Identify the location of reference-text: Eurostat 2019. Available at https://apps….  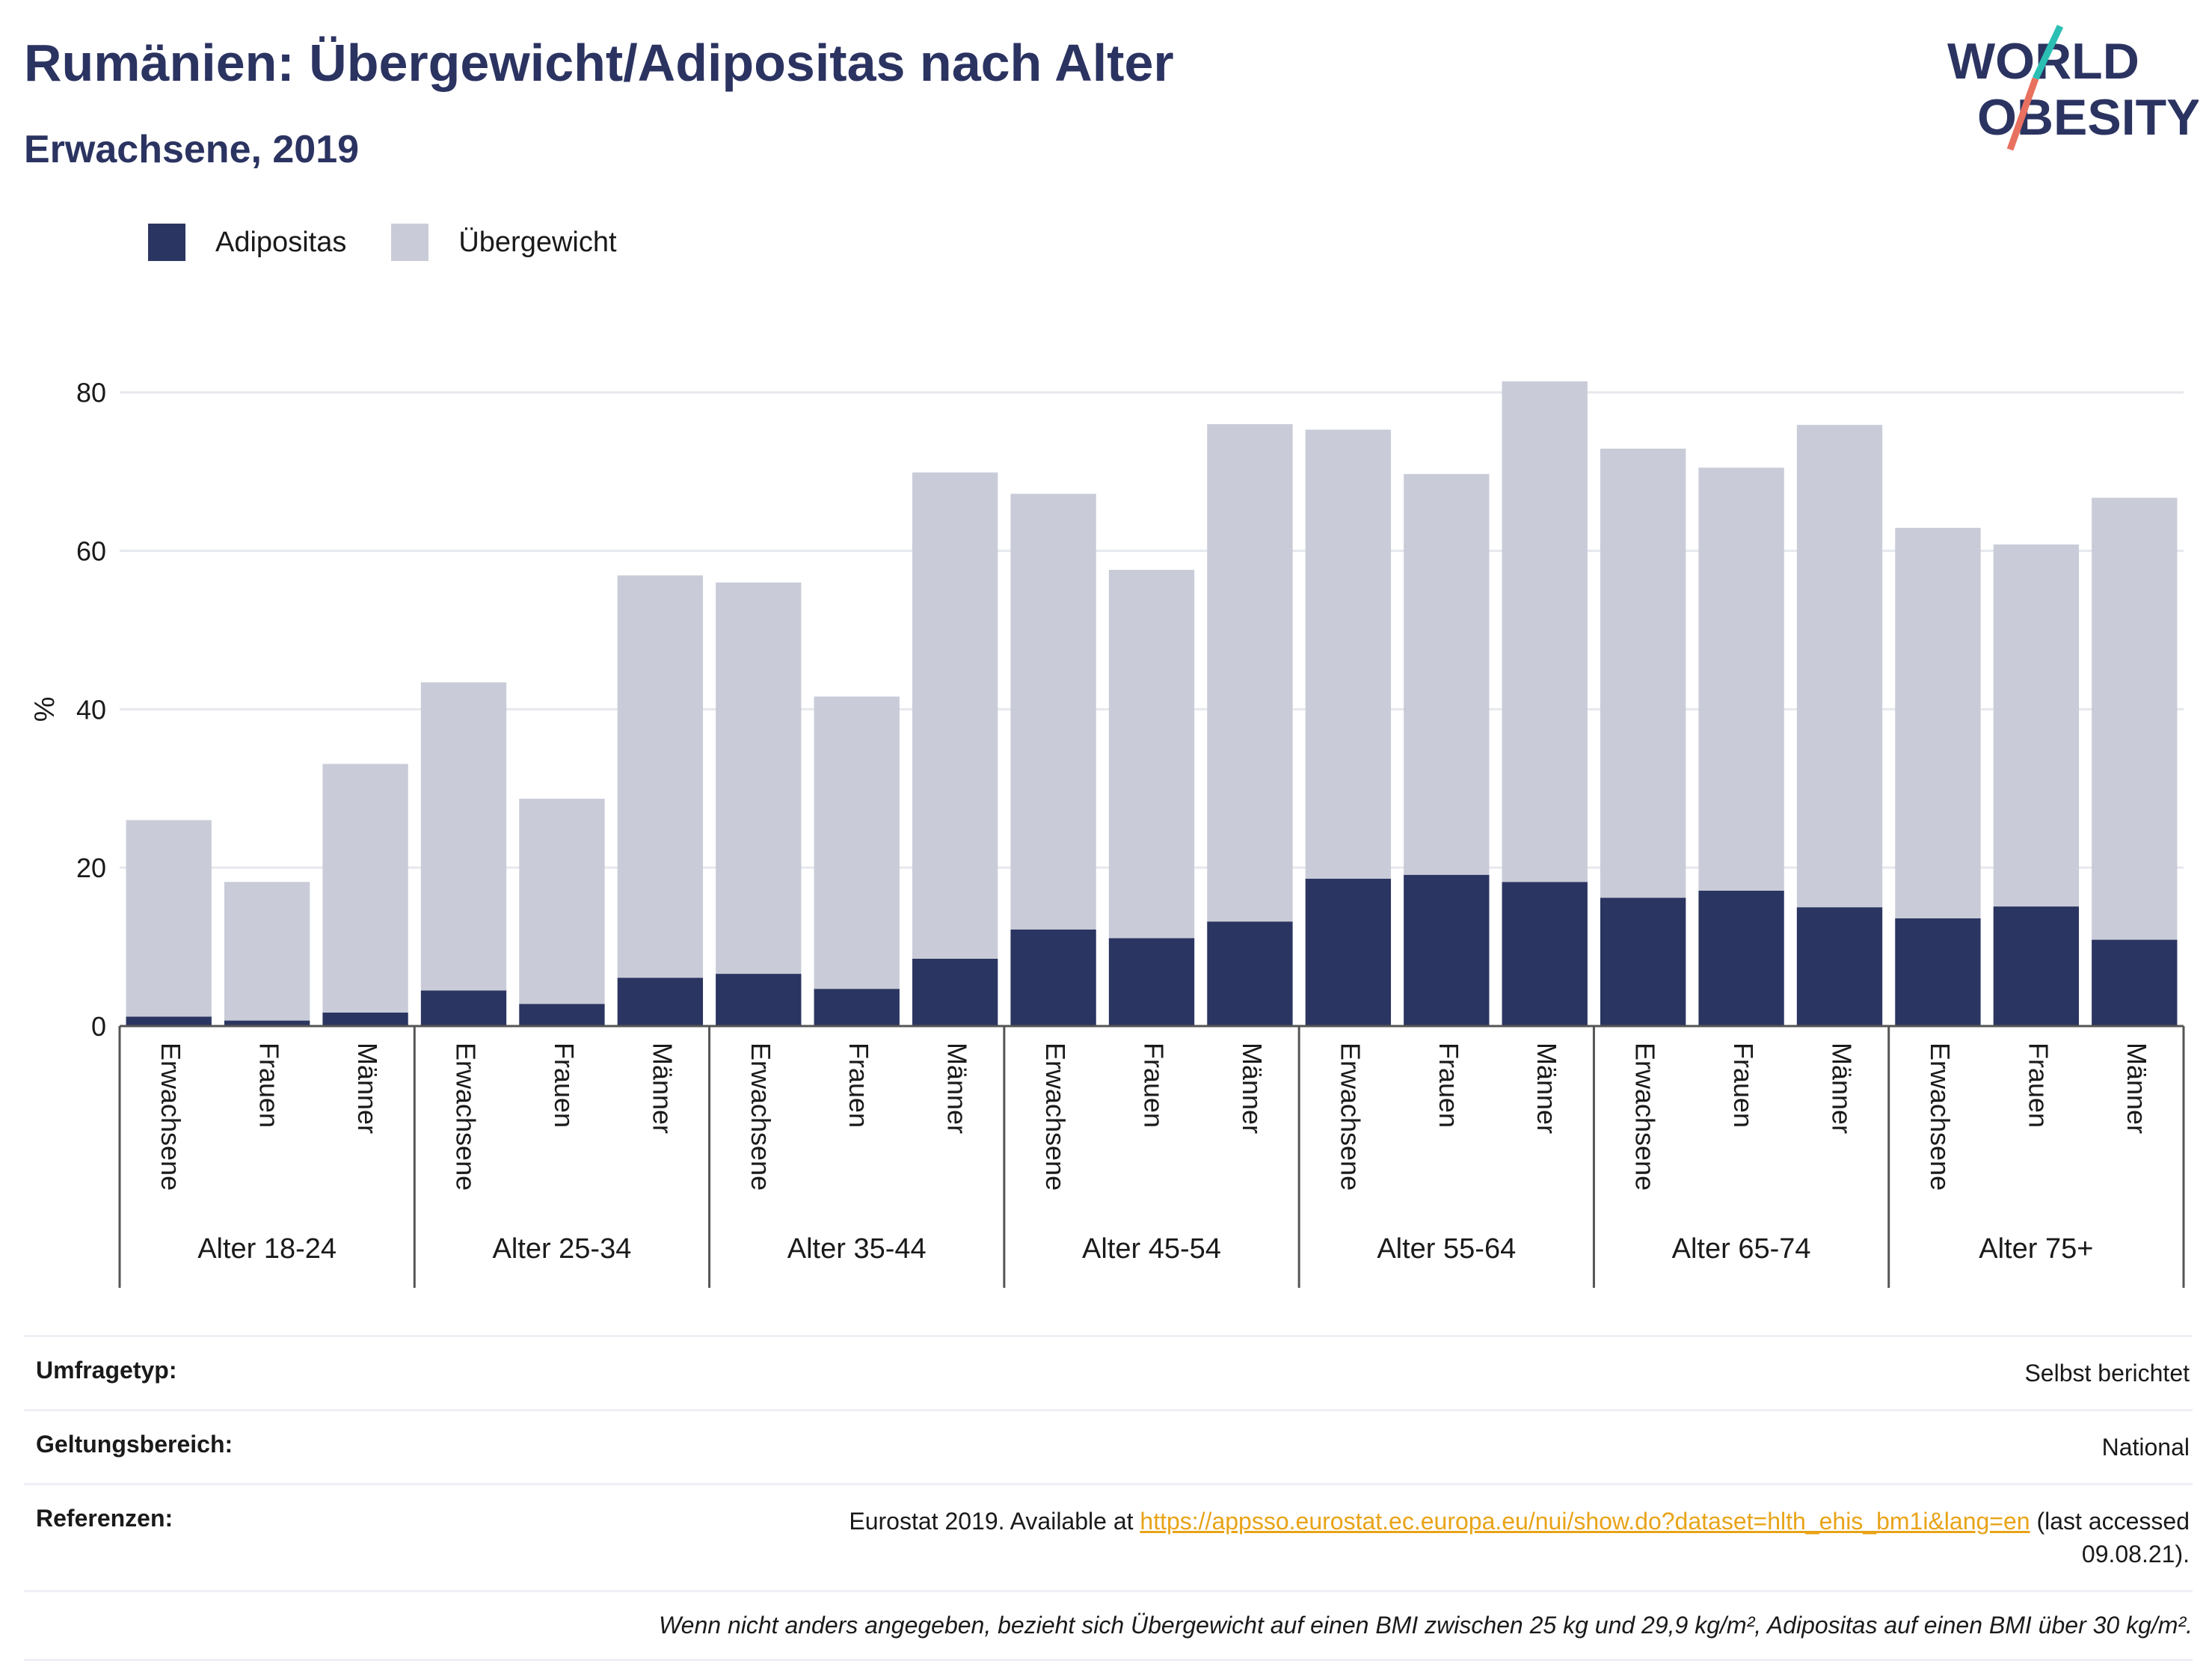
(1521, 1538).